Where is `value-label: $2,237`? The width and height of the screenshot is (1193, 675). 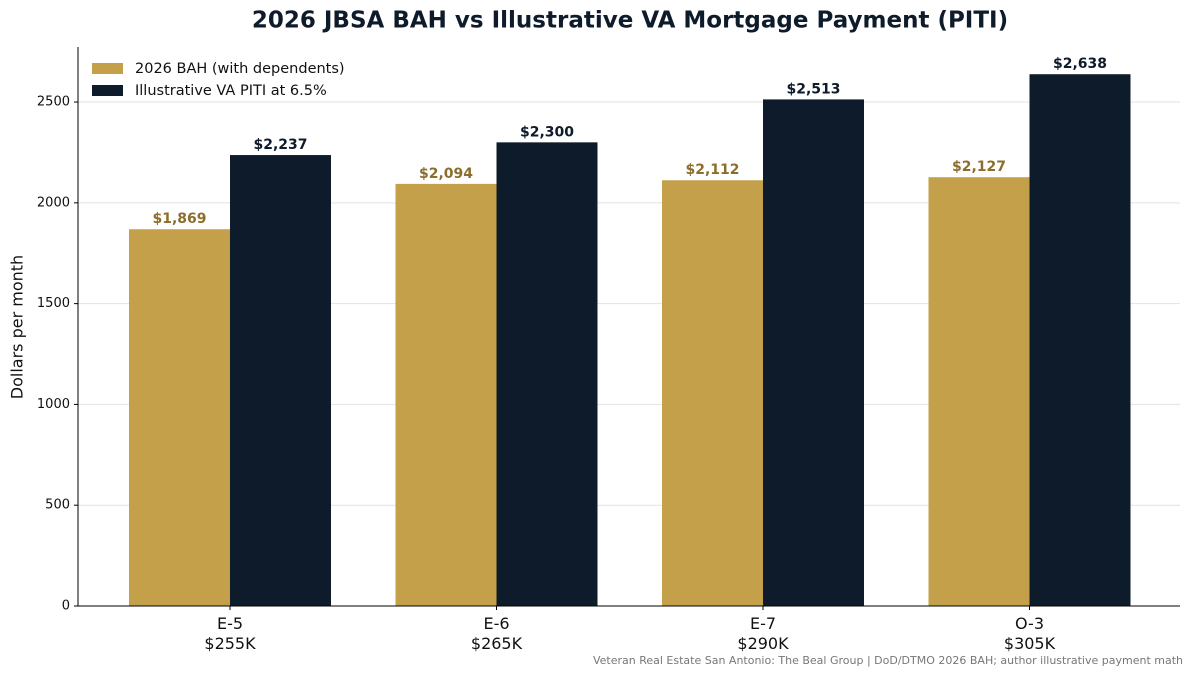
value-label: $2,237 is located at coordinates (280, 145).